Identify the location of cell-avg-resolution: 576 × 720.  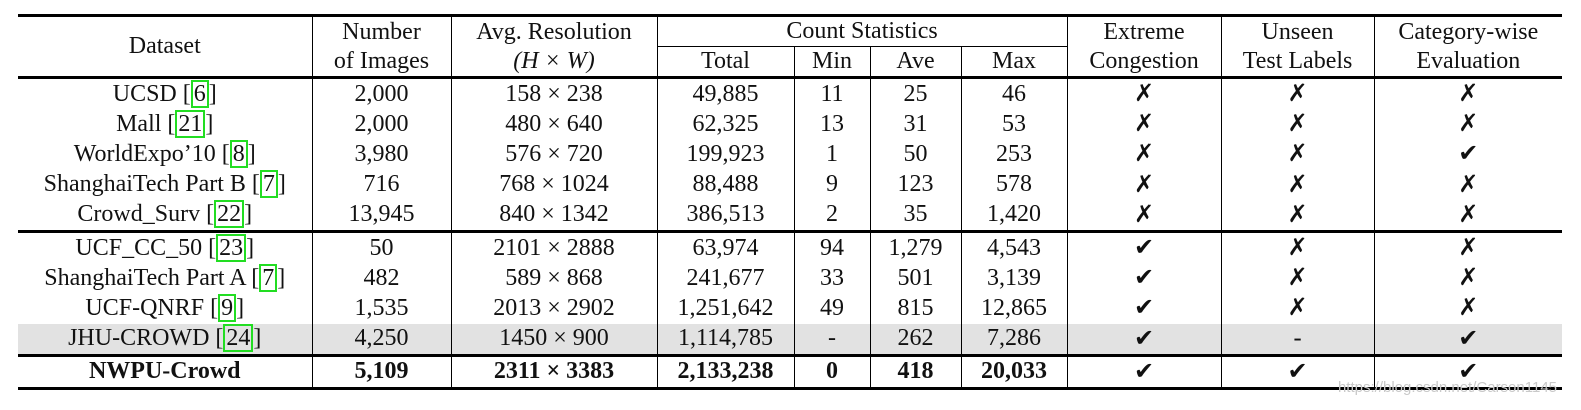
(553, 154).